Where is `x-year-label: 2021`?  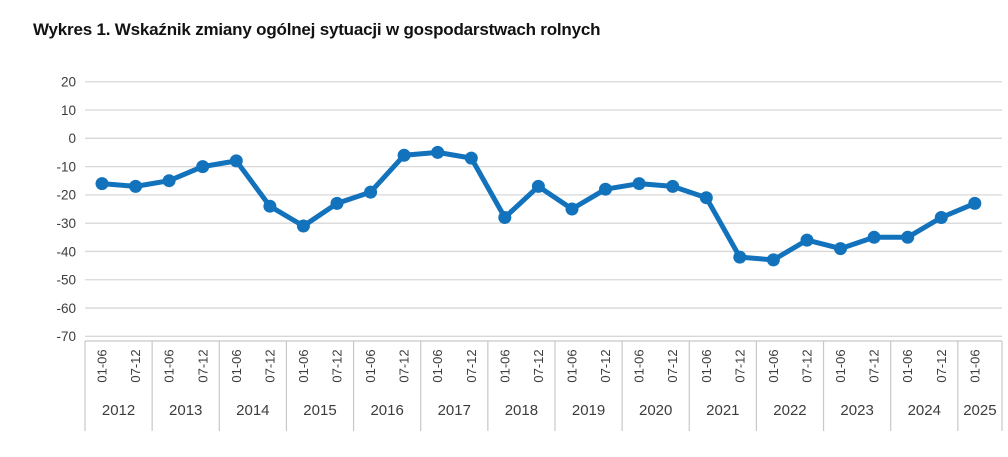
x-year-label: 2021 is located at coordinates (722, 410).